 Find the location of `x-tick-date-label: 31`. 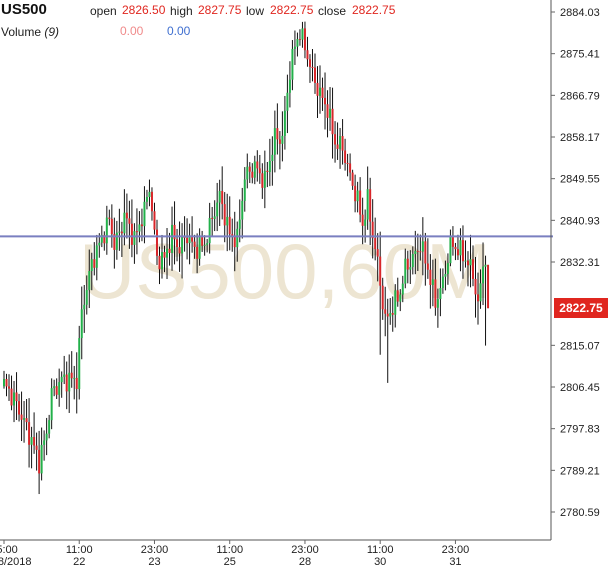

x-tick-date-label: 31 is located at coordinates (455, 562).